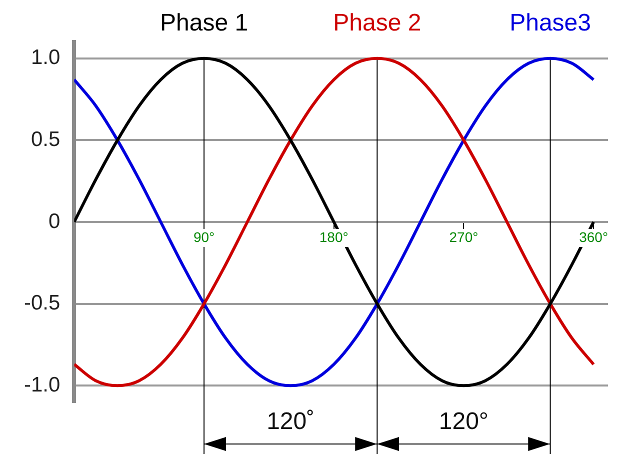 This screenshot has width=634, height=472. What do you see at coordinates (463, 236) in the screenshot?
I see `x-tick-label: 270°` at bounding box center [463, 236].